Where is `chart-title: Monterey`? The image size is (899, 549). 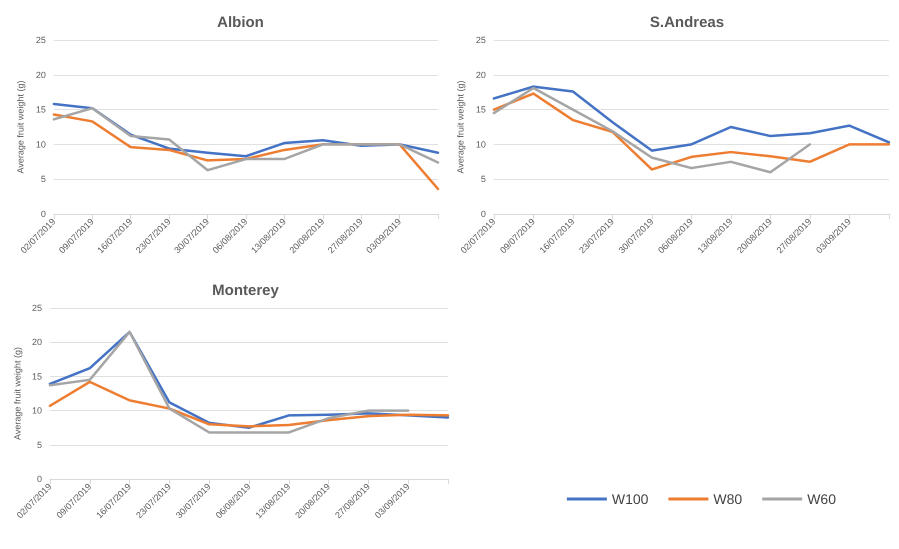
chart-title: Monterey is located at coordinates (246, 290).